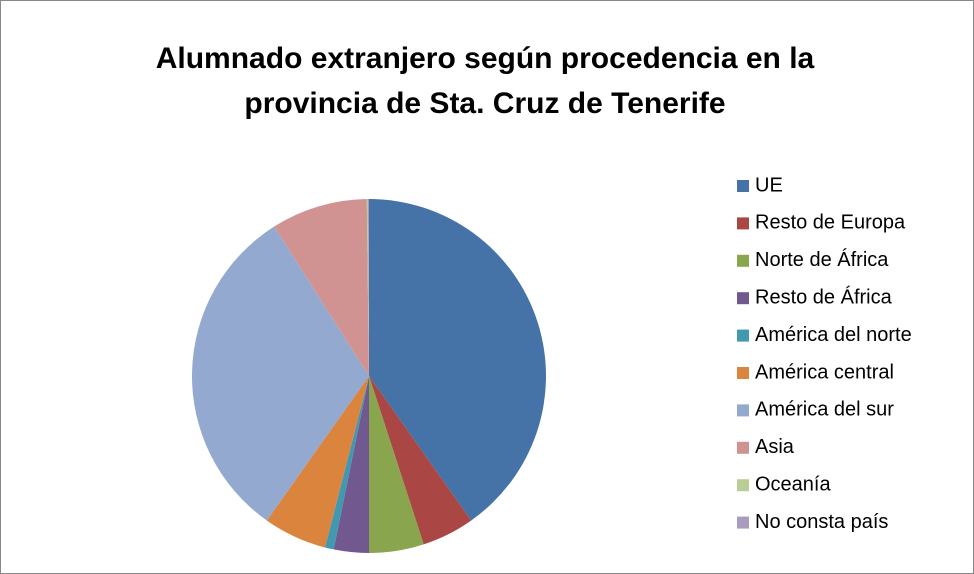  I want to click on legend-label: UE, so click(769, 185).